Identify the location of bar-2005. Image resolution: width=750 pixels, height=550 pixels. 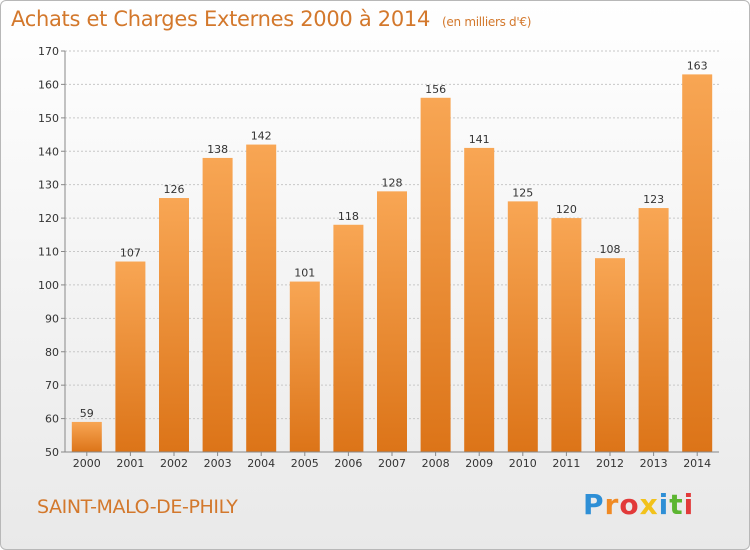
(304, 366).